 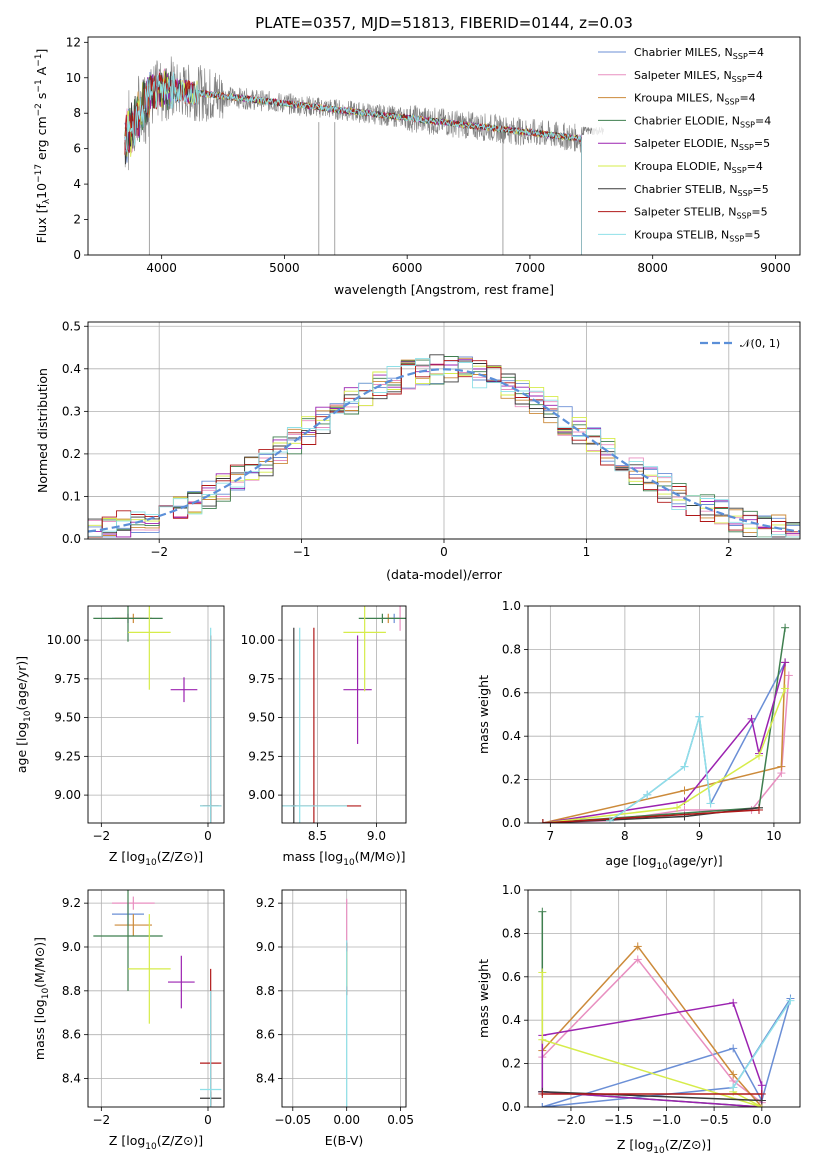 What do you see at coordinates (511, 736) in the screenshot?
I see `y-tick-label: 0.4` at bounding box center [511, 736].